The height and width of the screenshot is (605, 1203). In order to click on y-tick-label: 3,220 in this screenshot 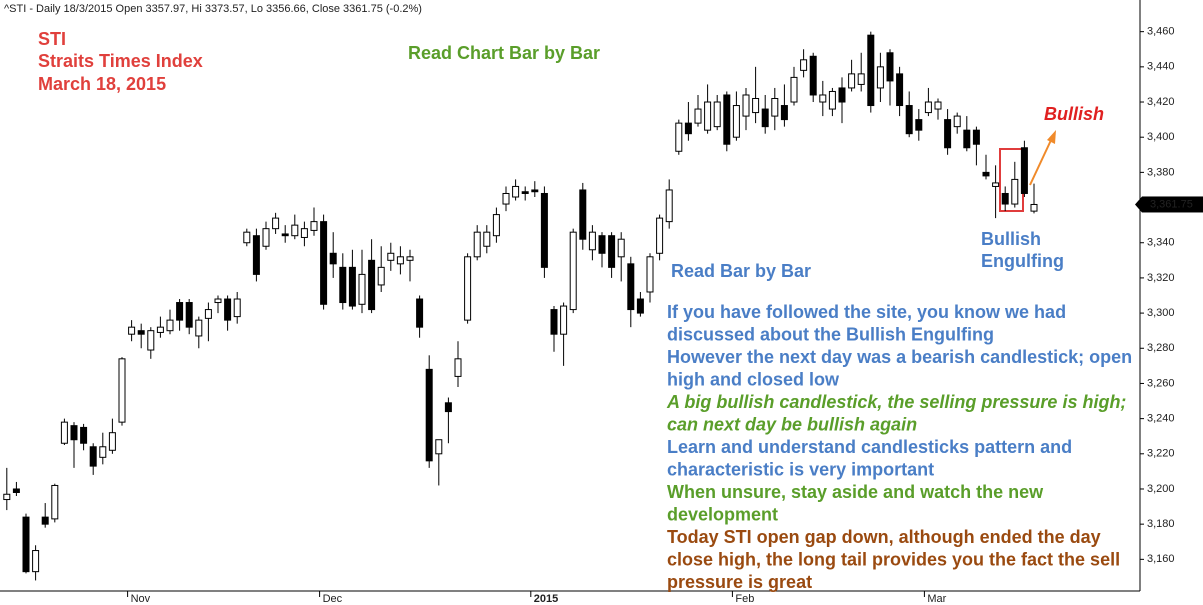, I will do `click(1161, 454)`.